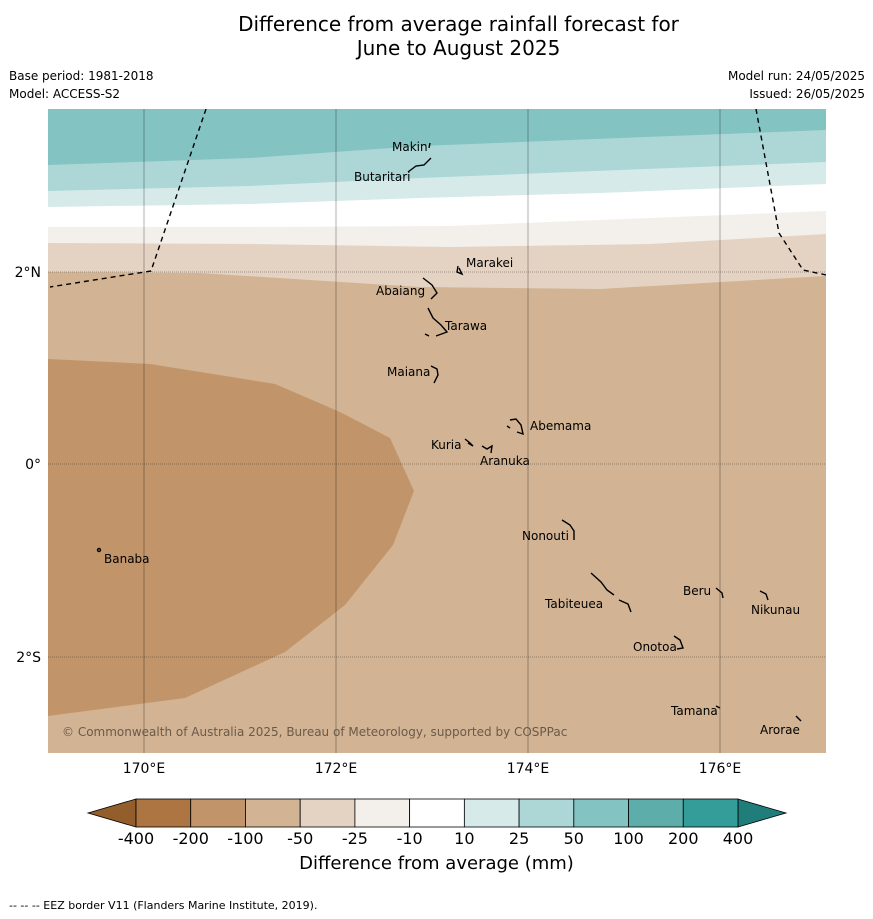 The width and height of the screenshot is (873, 919). What do you see at coordinates (762, 813) in the screenshot?
I see `colorbar-over-arrow` at bounding box center [762, 813].